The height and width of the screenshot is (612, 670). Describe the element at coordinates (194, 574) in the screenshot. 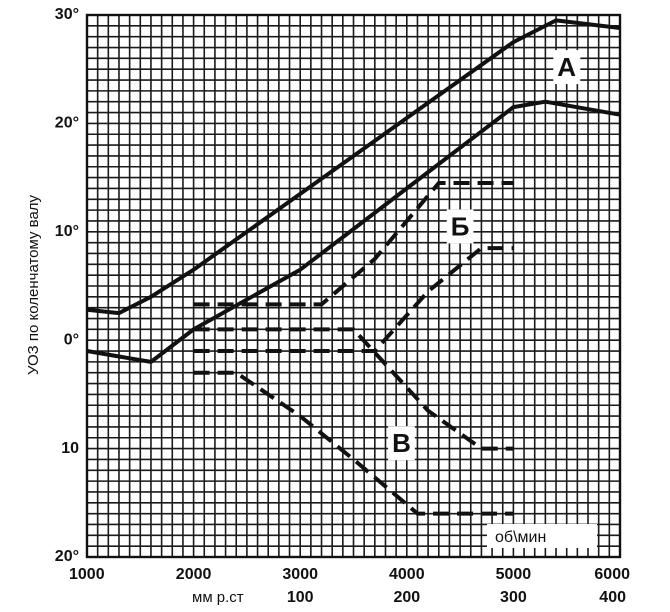

I see `x-tick-label: 2000` at that location.